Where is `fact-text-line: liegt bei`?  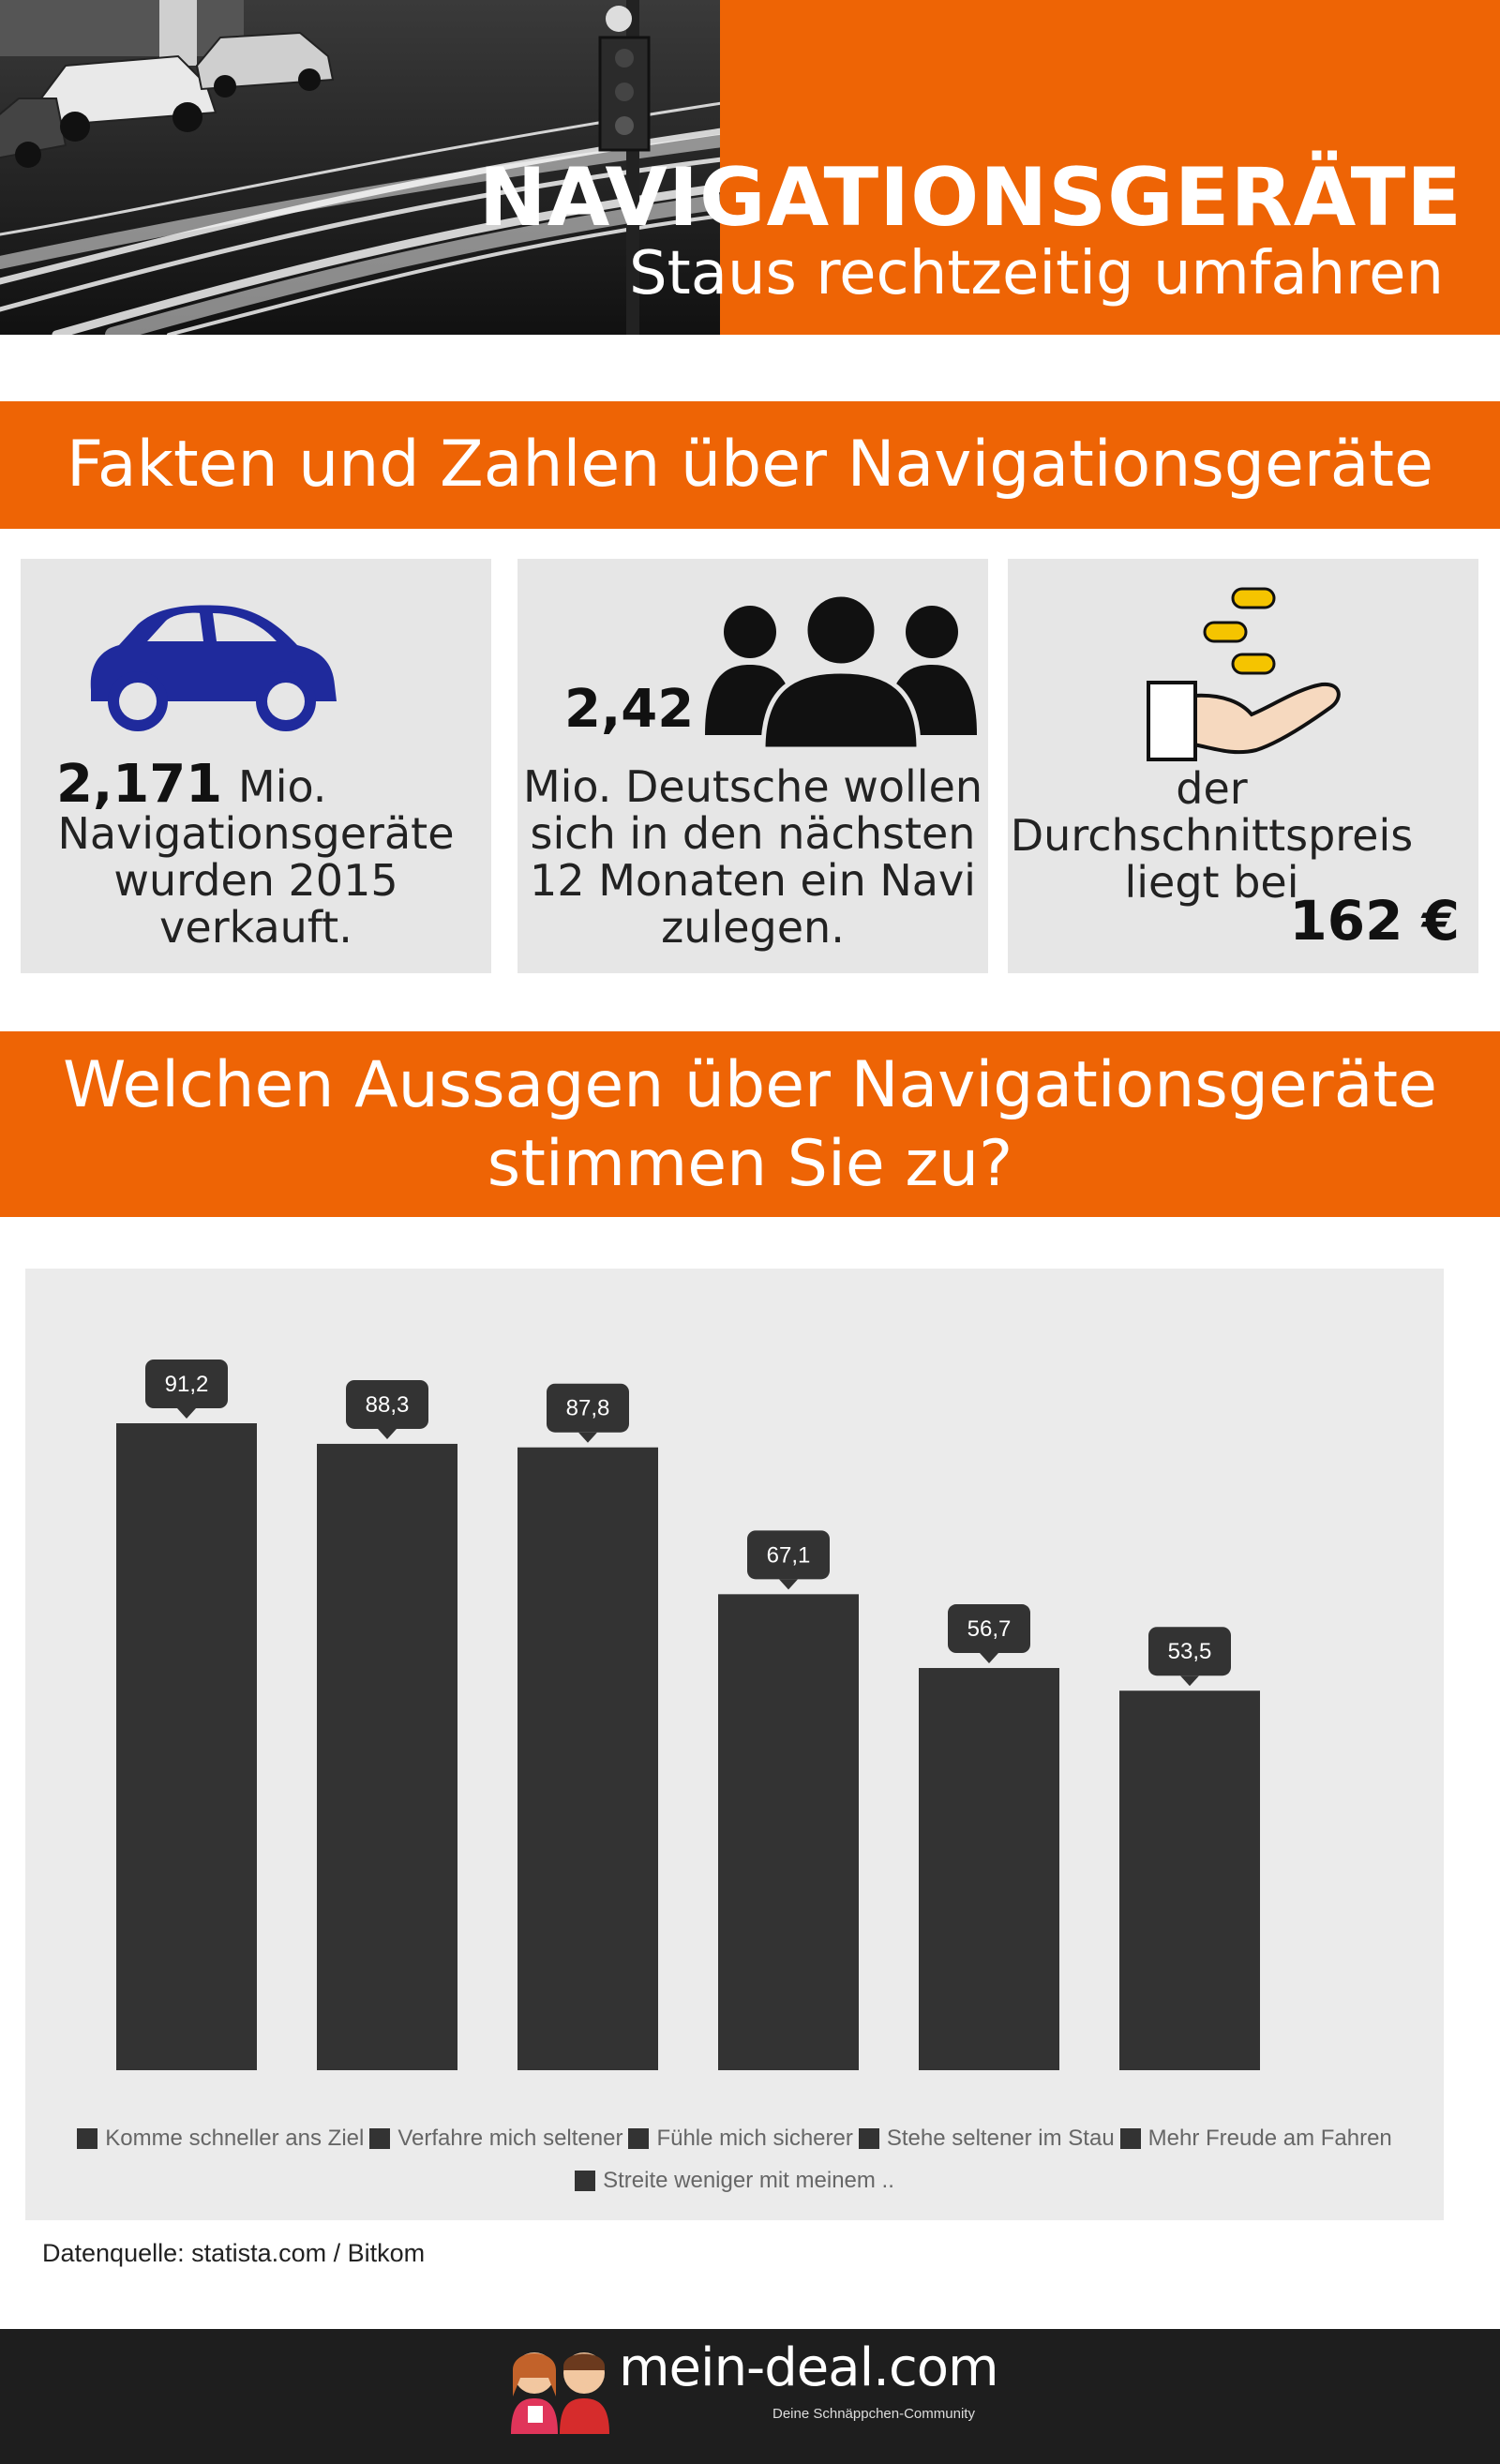
fact-text-line: liegt bei is located at coordinates (1211, 882).